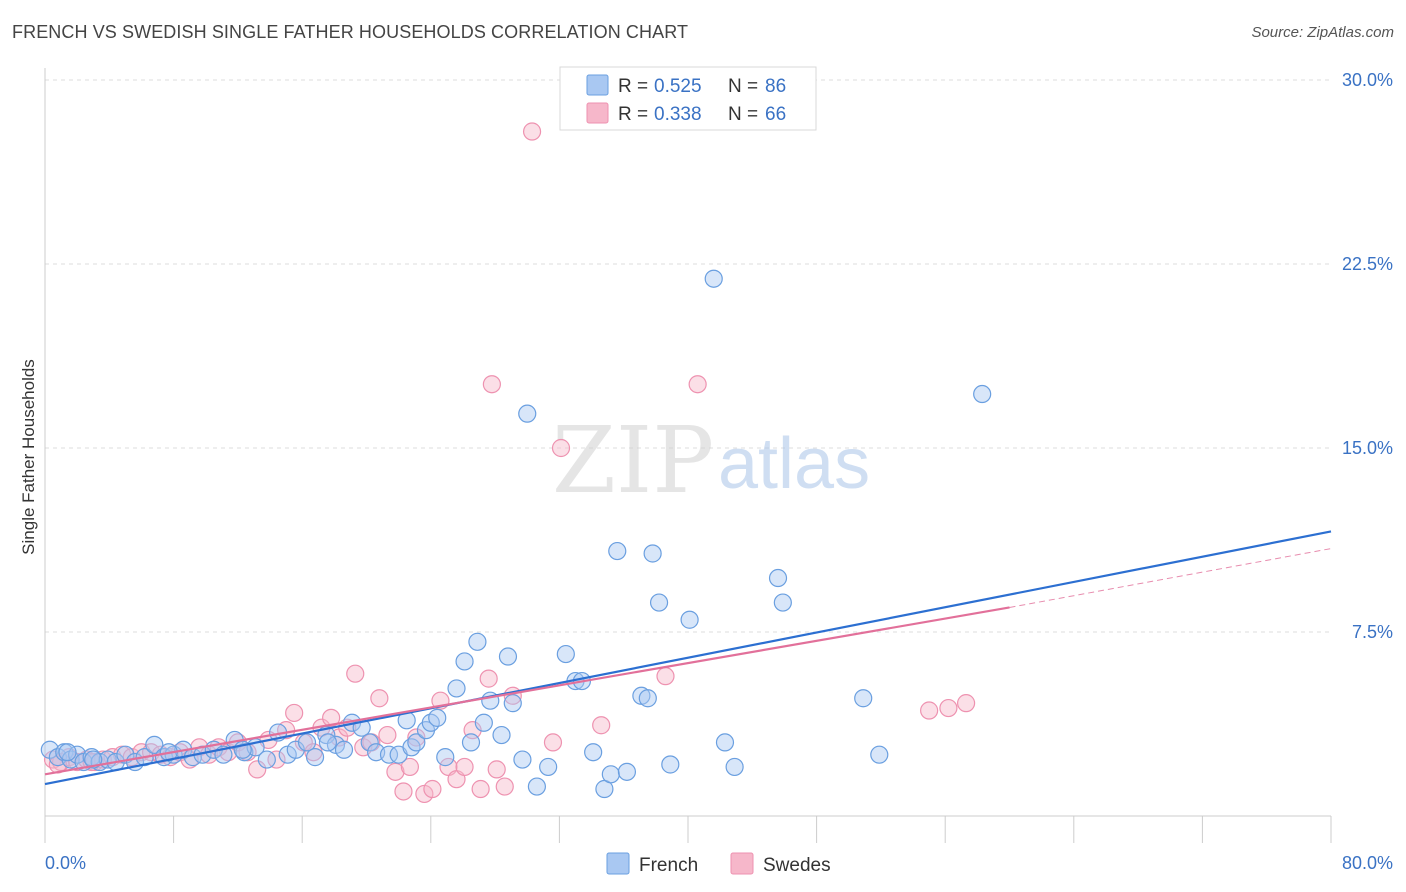  I want to click on bottom-legend-swatch-swedes, so click(742, 863).